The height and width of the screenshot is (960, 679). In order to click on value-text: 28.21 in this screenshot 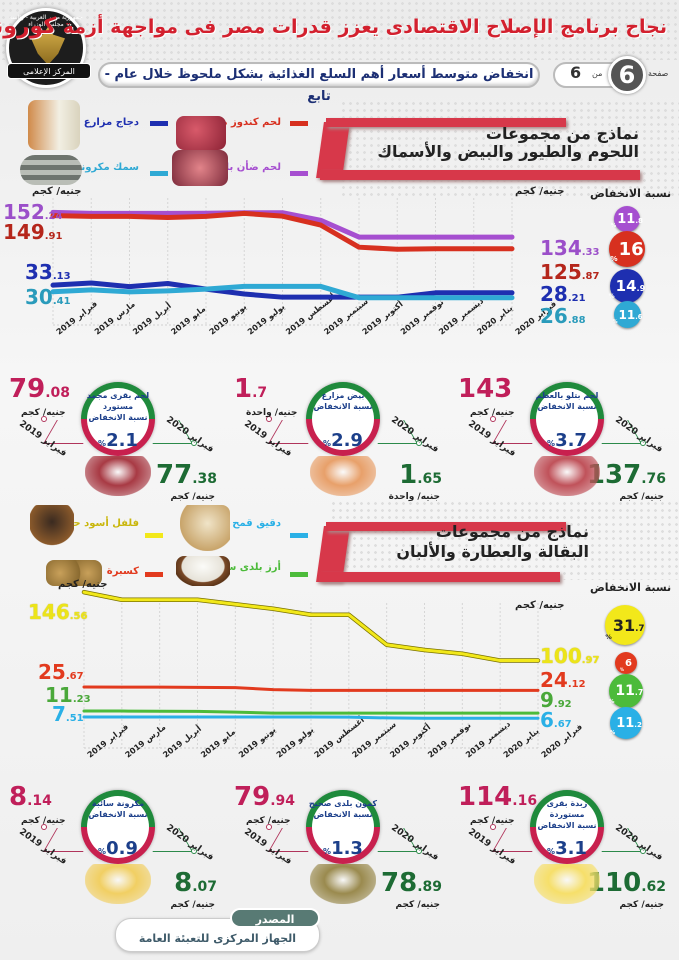, I will do `click(563, 294)`.